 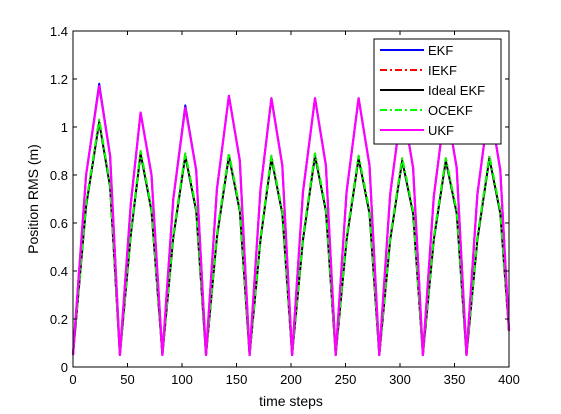 I want to click on legend-entry: OCEKF, so click(x=426, y=110).